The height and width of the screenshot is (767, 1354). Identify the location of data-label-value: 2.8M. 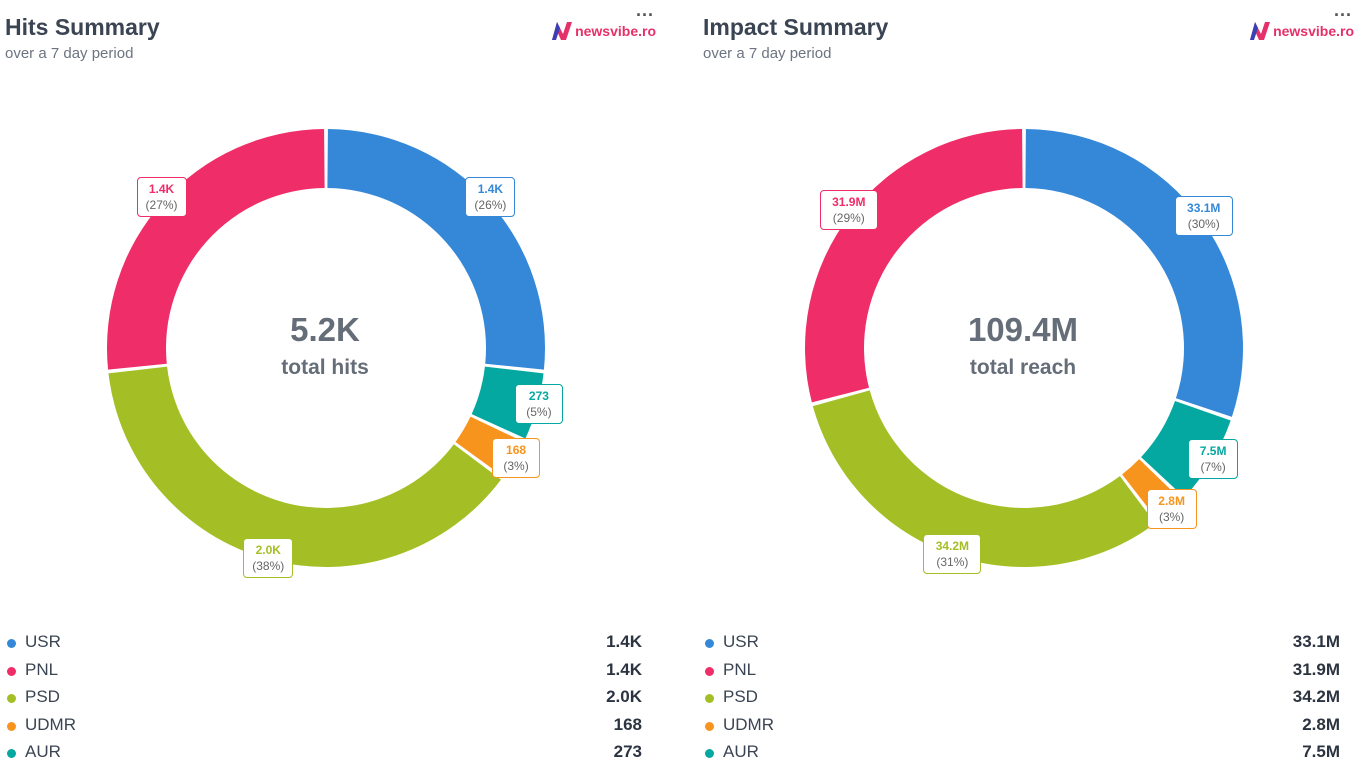
(1171, 501).